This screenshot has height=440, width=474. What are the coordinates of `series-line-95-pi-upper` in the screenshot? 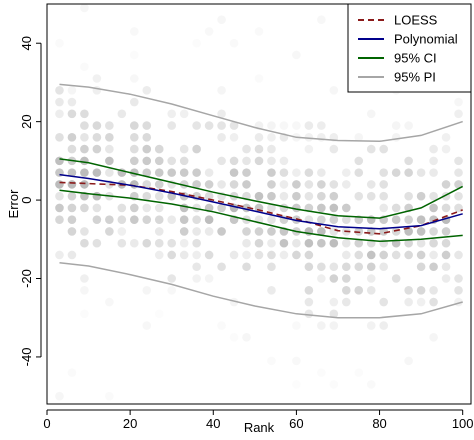 It's located at (261, 113).